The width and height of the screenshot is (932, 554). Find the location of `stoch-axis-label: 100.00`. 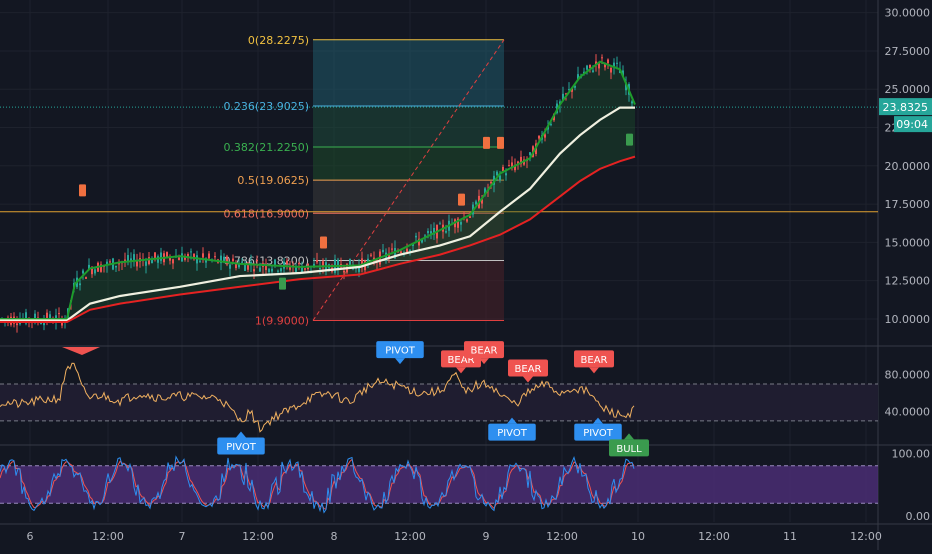

stoch-axis-label: 100.00 is located at coordinates (911, 453).